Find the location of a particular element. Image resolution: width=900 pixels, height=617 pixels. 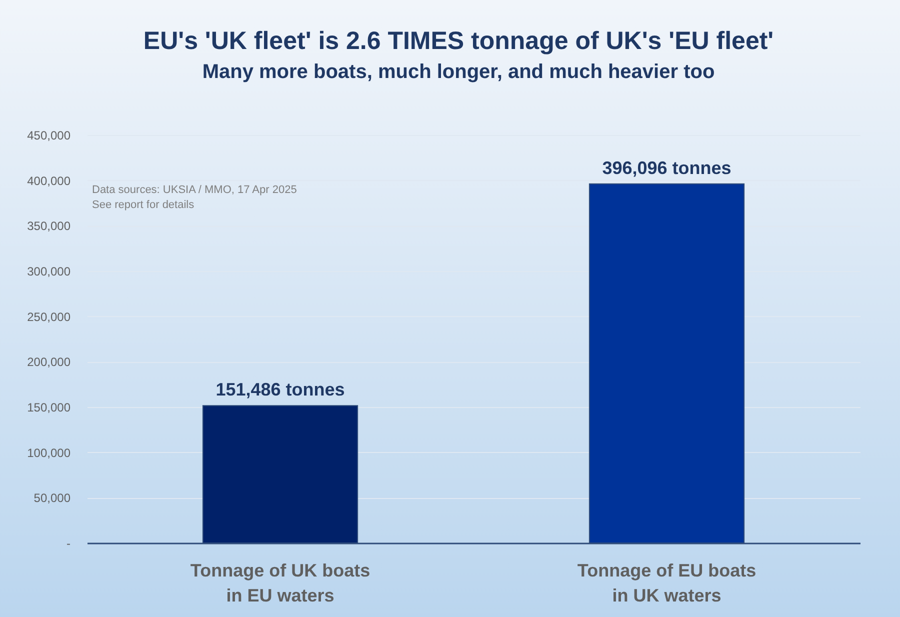

chart-subtitle: Many more boats, much longer, and much heavier too is located at coordinates (458, 72).